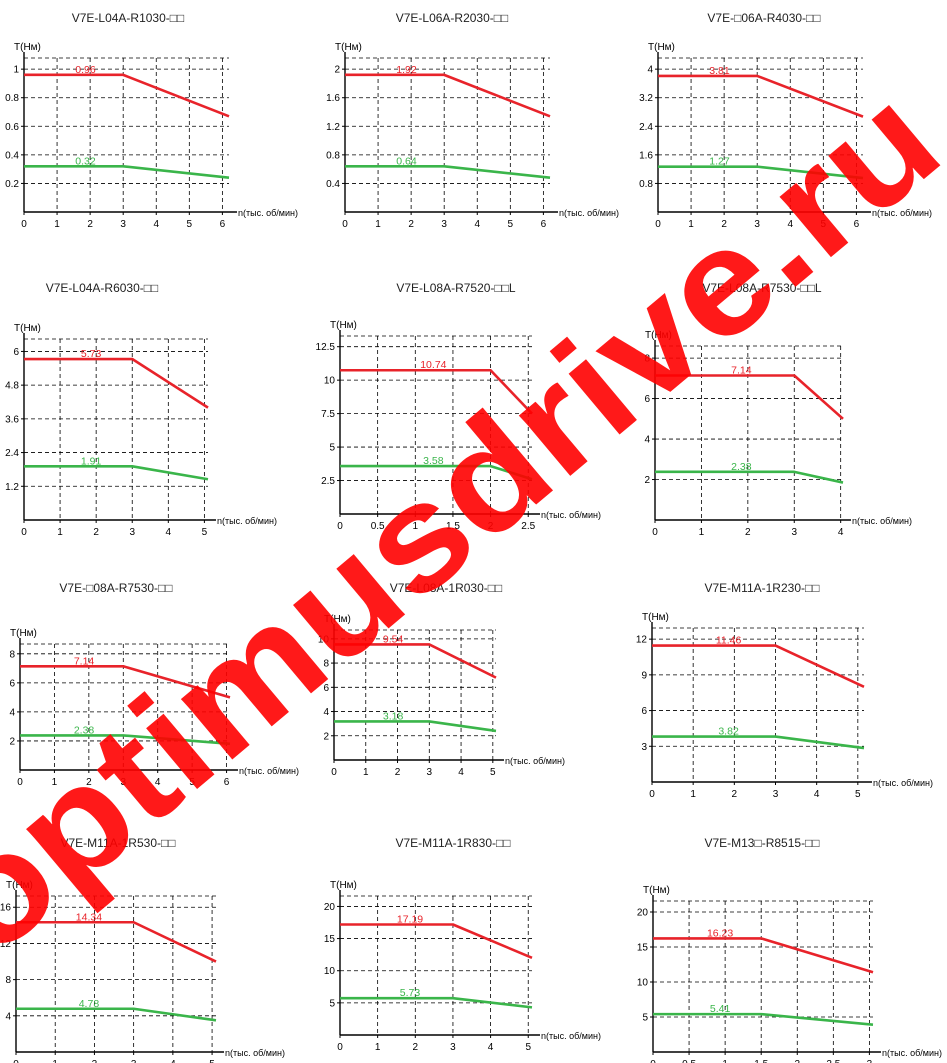 Image resolution: width=947 pixels, height=1063 pixels. I want to click on y-tick-label: 2.4, so click(12, 453).